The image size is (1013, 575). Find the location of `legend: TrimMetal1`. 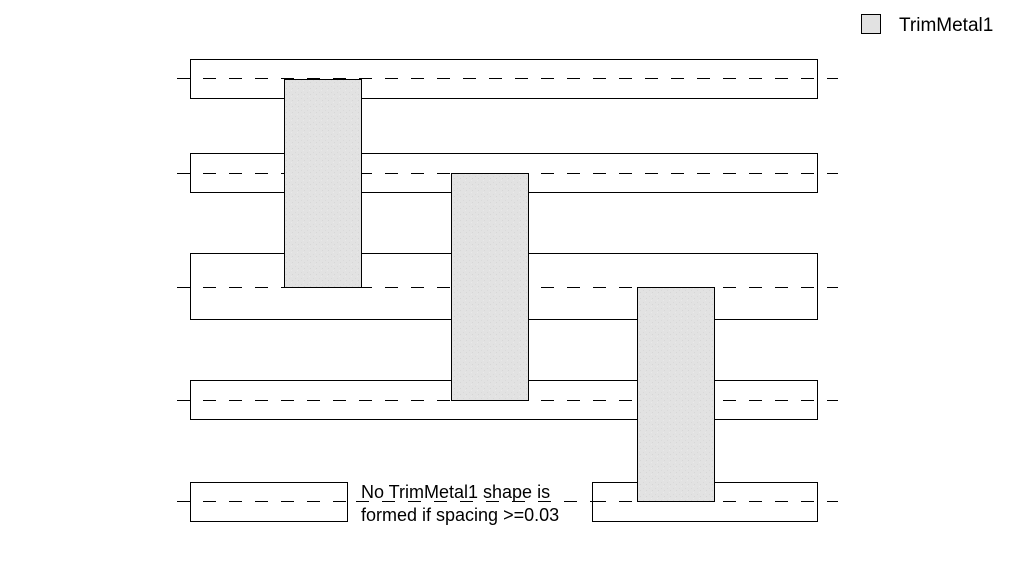

legend: TrimMetal1 is located at coordinates (927, 25).